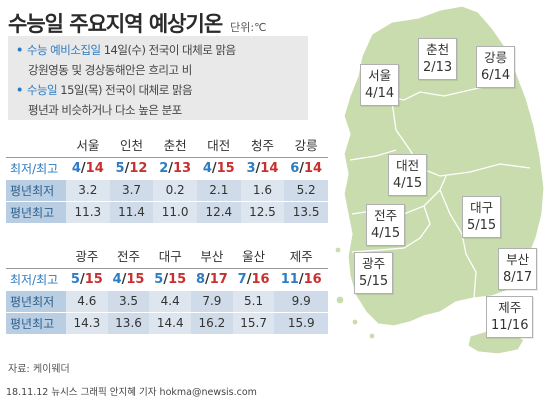  I want to click on avg-max-cell: 11.3, so click(88, 211).